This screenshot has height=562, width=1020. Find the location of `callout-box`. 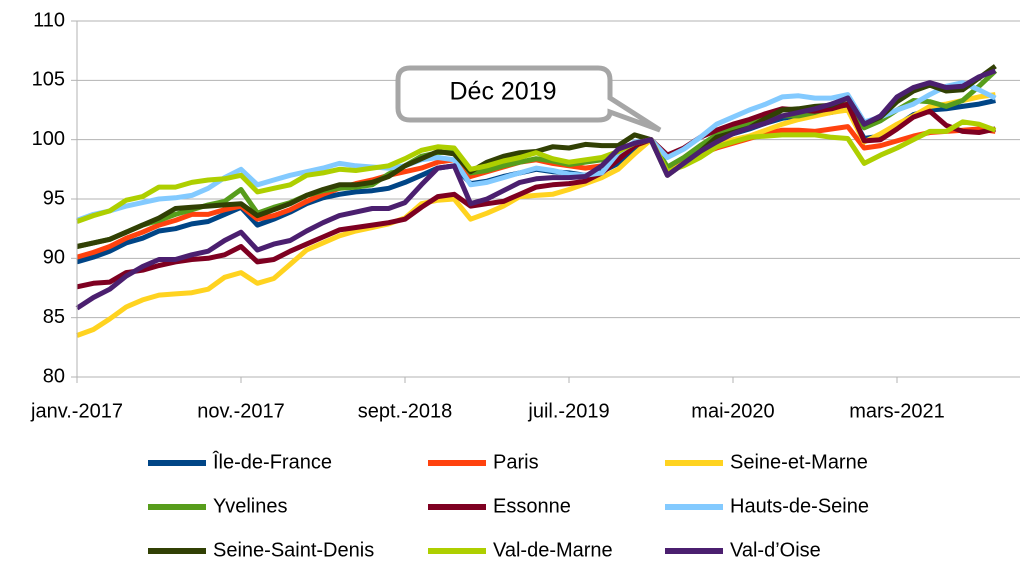

callout-box is located at coordinates (528, 99).